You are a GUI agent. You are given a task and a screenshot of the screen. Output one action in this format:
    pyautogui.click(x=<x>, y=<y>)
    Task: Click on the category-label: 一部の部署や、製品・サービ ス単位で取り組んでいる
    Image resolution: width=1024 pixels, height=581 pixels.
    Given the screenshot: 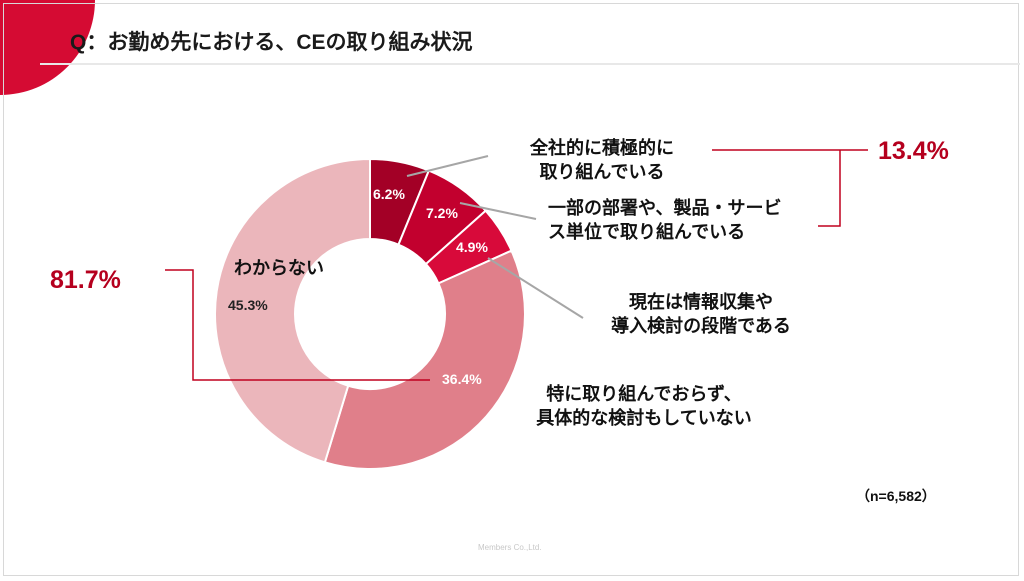 What is the action you would take?
    pyautogui.click(x=665, y=220)
    